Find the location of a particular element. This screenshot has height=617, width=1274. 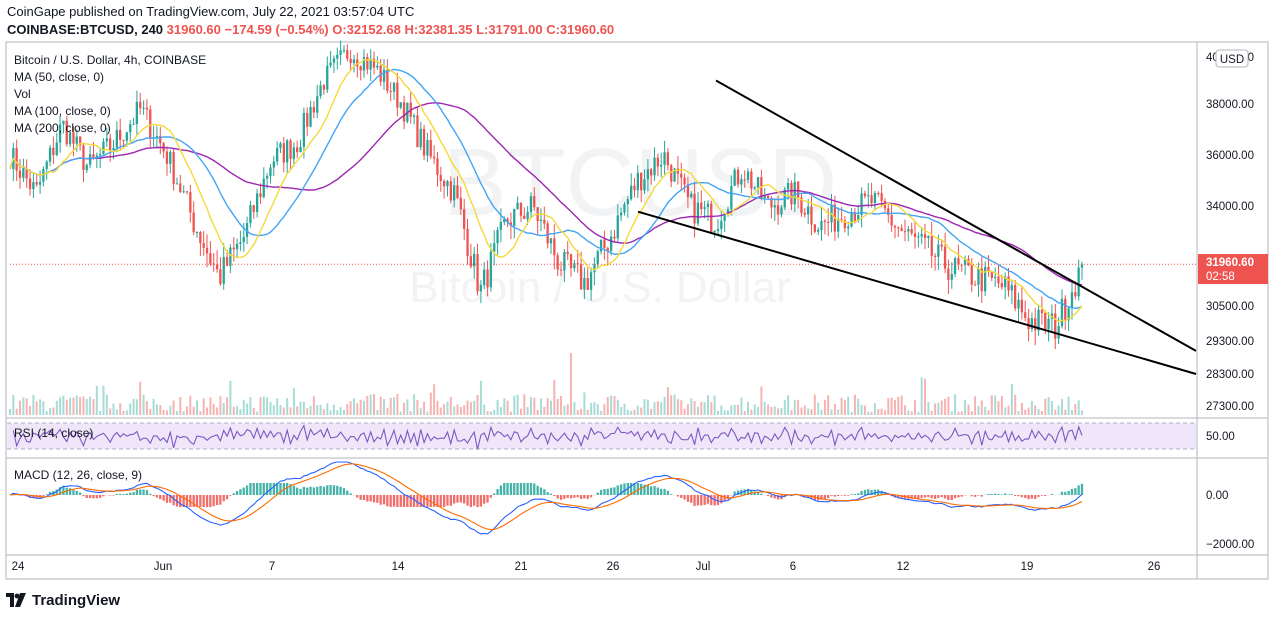

last-price-label-box is located at coordinates (1233, 269).